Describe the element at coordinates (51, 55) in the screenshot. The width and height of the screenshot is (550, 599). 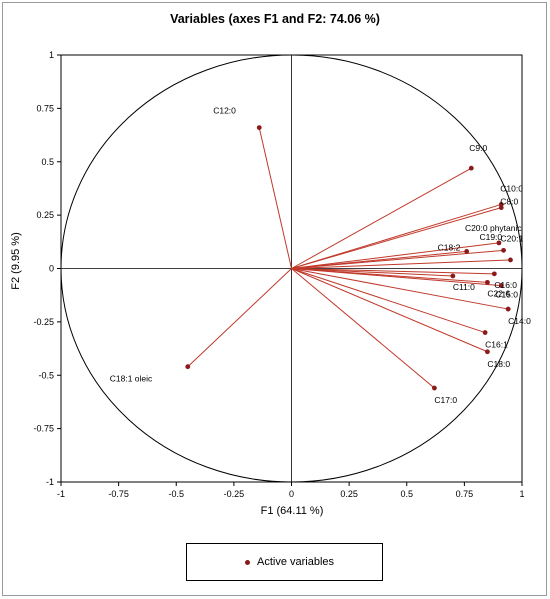
I see `y-tick-label: 1` at that location.